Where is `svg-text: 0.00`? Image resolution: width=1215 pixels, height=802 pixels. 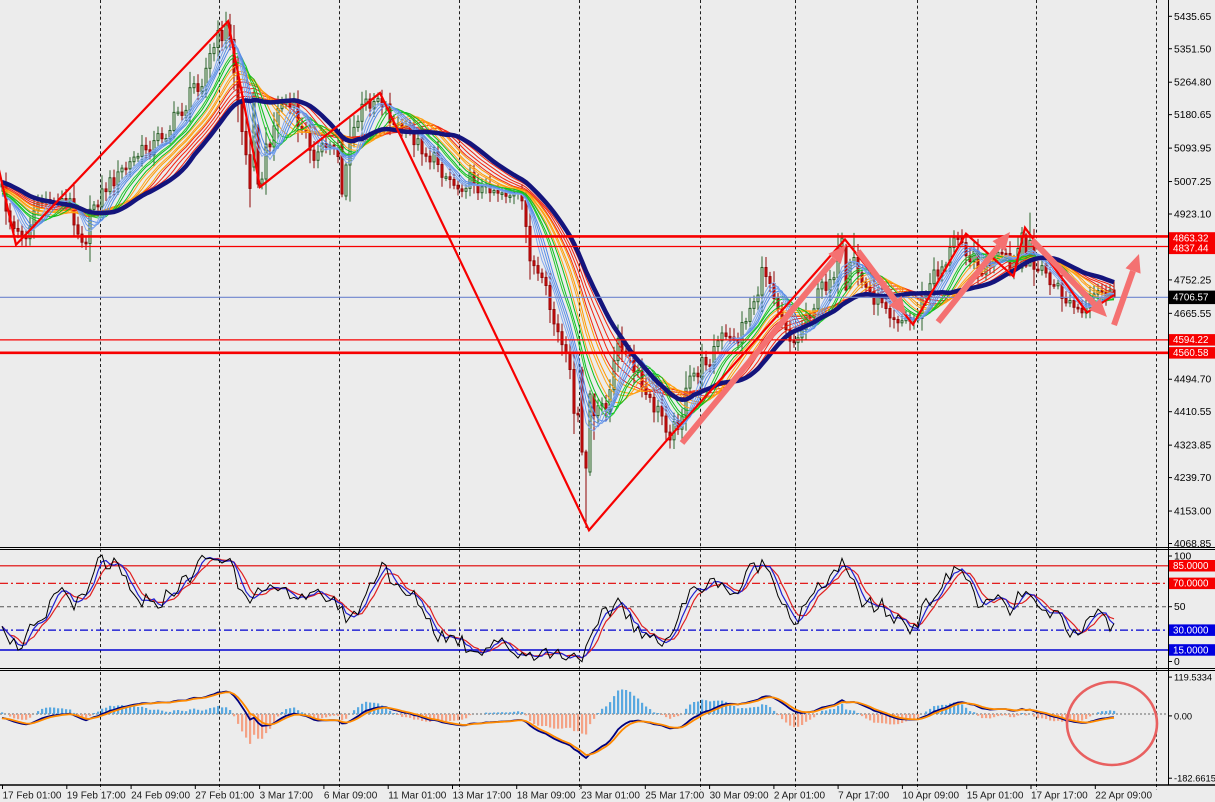
svg-text: 0.00 is located at coordinates (1183, 716).